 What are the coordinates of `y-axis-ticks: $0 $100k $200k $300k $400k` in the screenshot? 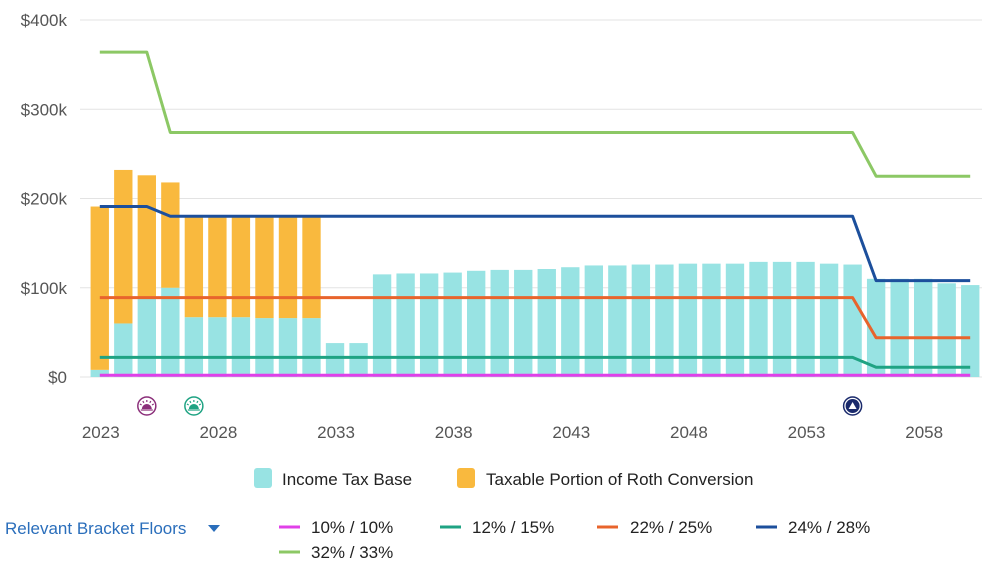 It's located at (44, 199).